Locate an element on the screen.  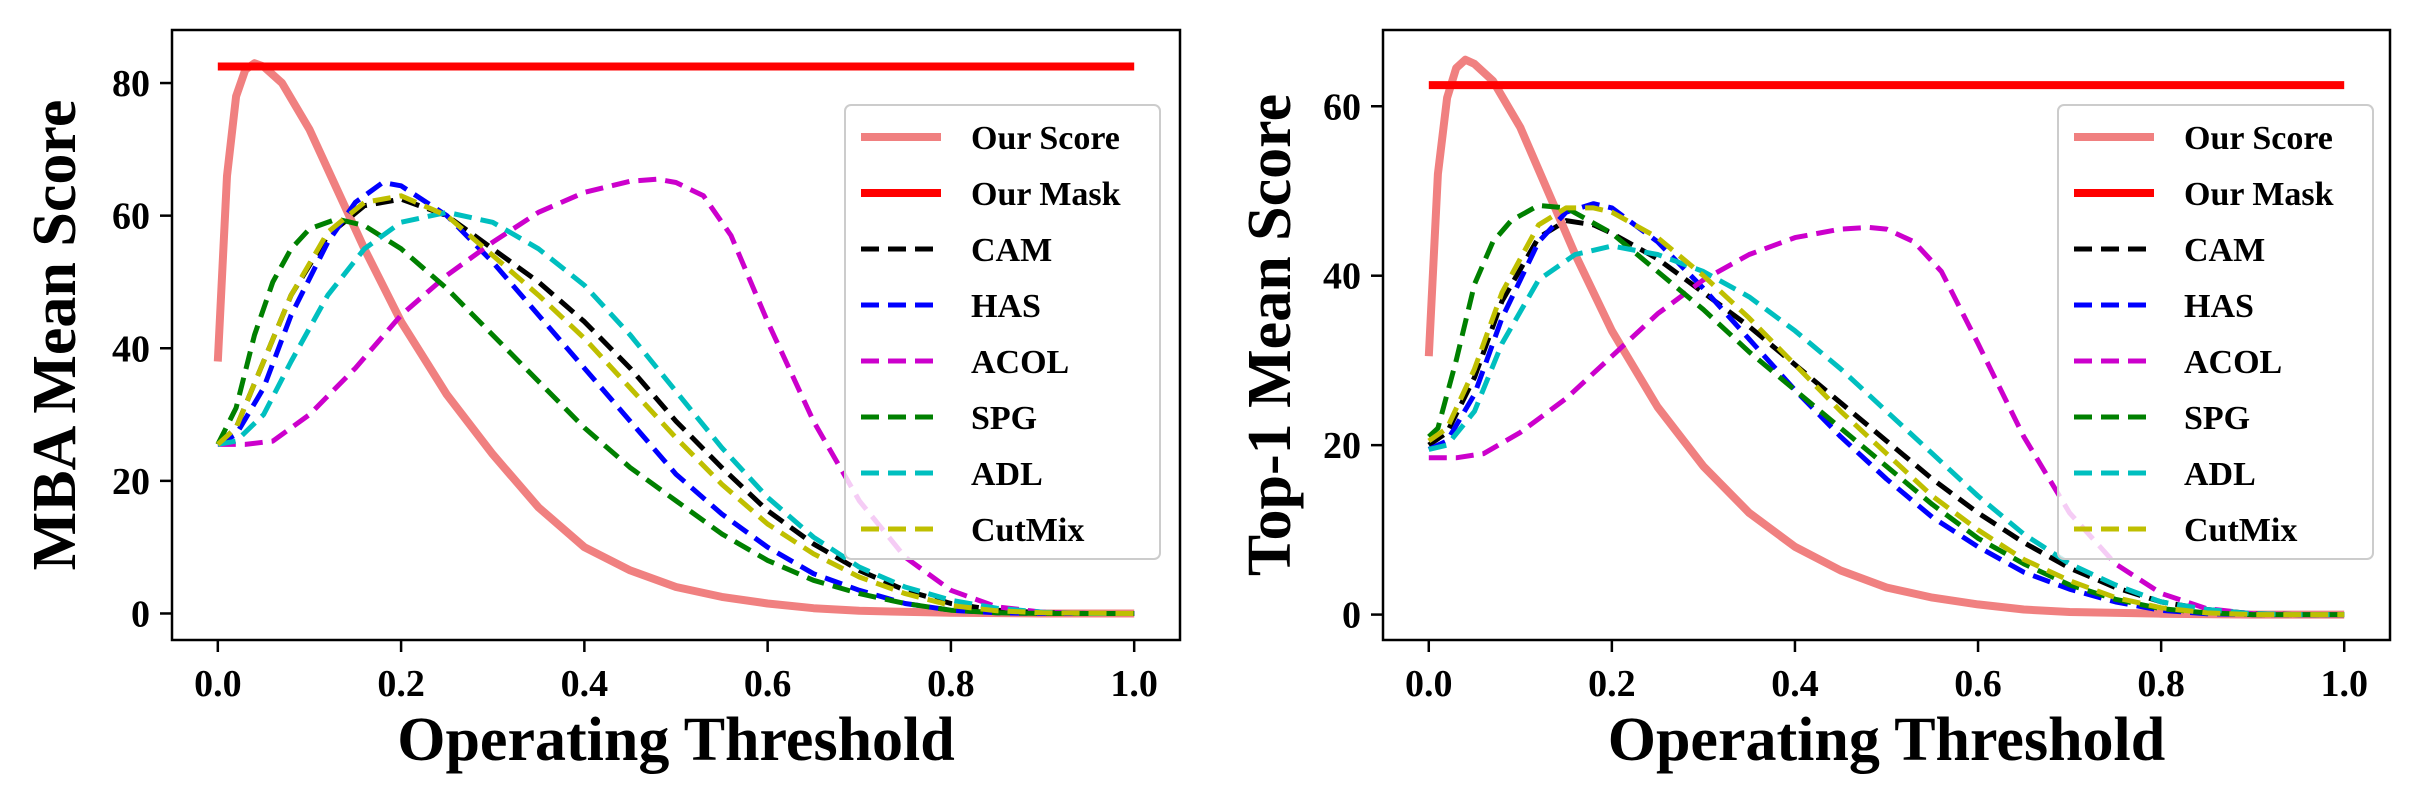
y-axis: 0 20 40 60 80 is located at coordinates (142, 349).